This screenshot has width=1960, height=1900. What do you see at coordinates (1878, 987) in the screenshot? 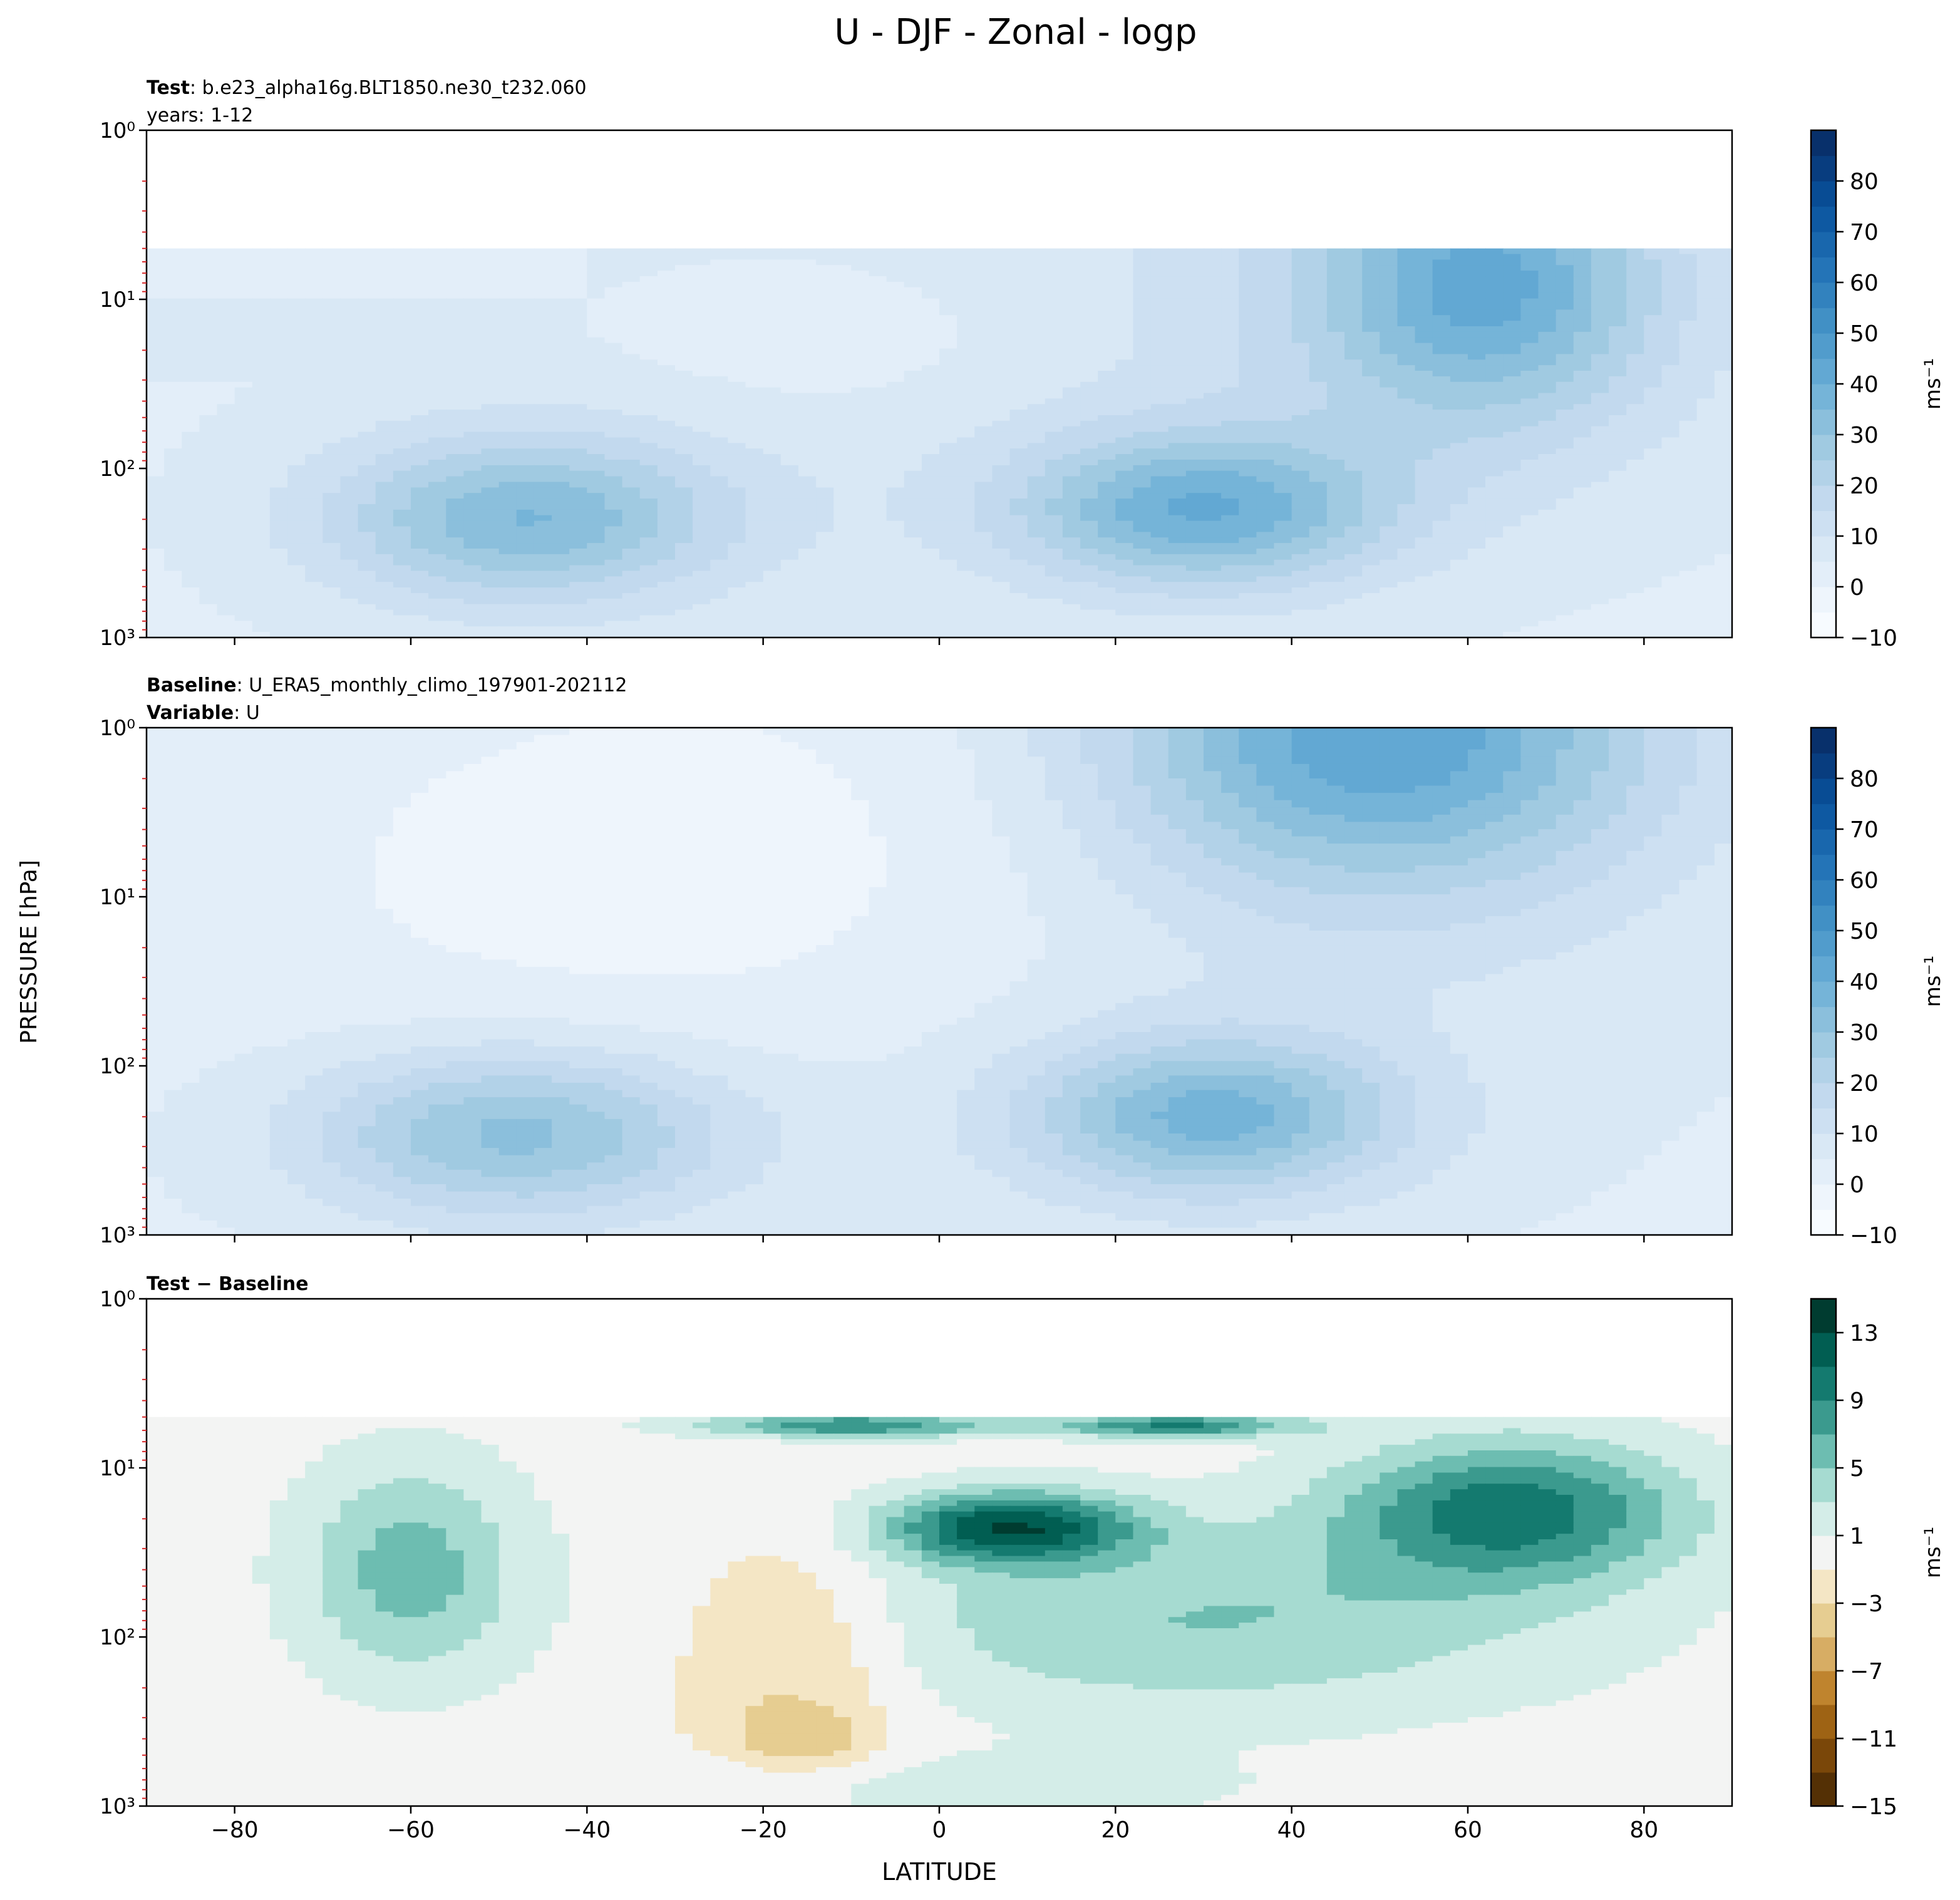
I see `colorbar: −10 0 10 20 30 40 50 60 70 80 ms⁻¹` at bounding box center [1878, 987].